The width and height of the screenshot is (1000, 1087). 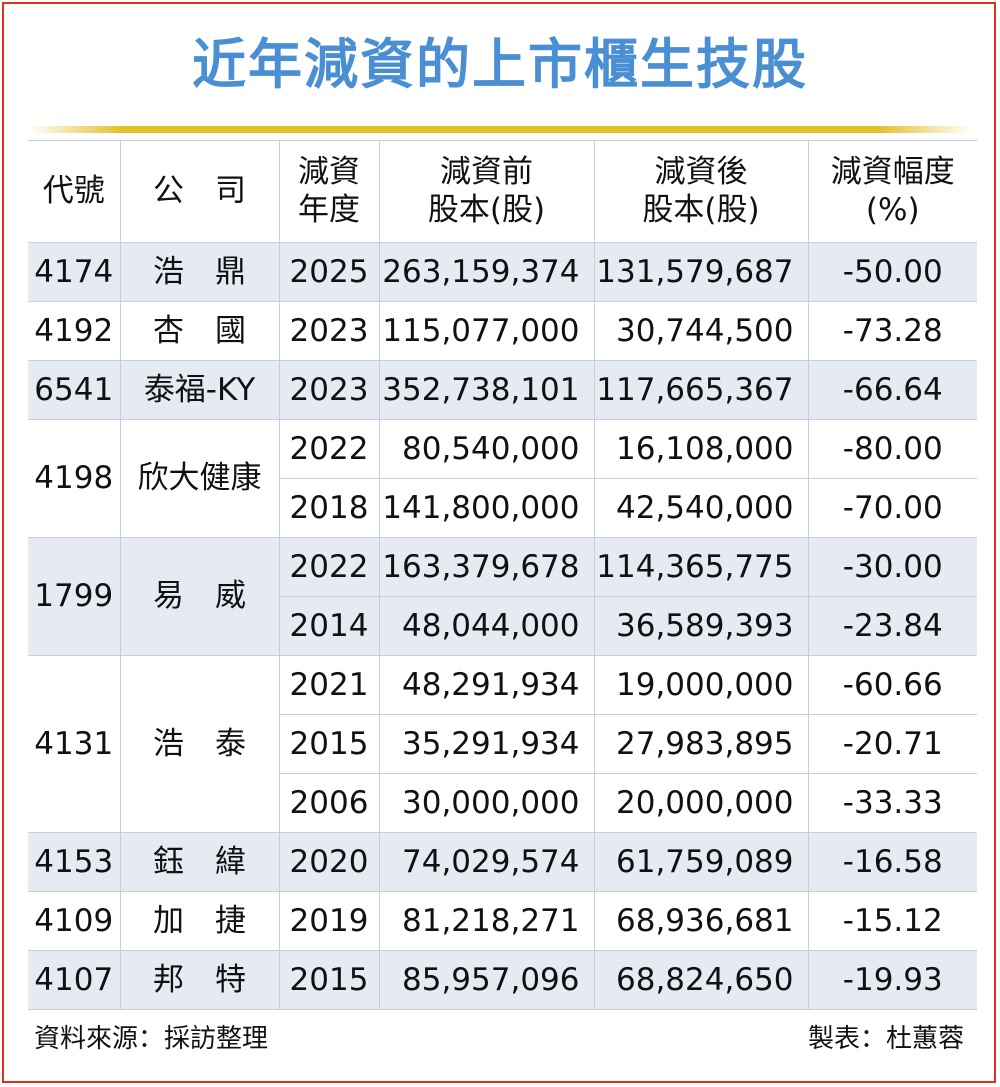 What do you see at coordinates (199, 390) in the screenshot?
I see `cell-company: 泰福-KY` at bounding box center [199, 390].